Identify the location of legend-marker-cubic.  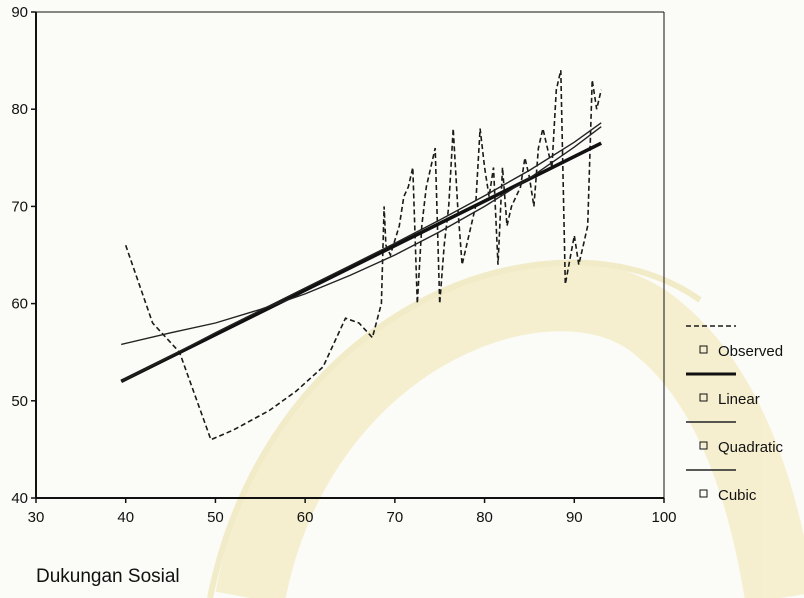
(703, 493).